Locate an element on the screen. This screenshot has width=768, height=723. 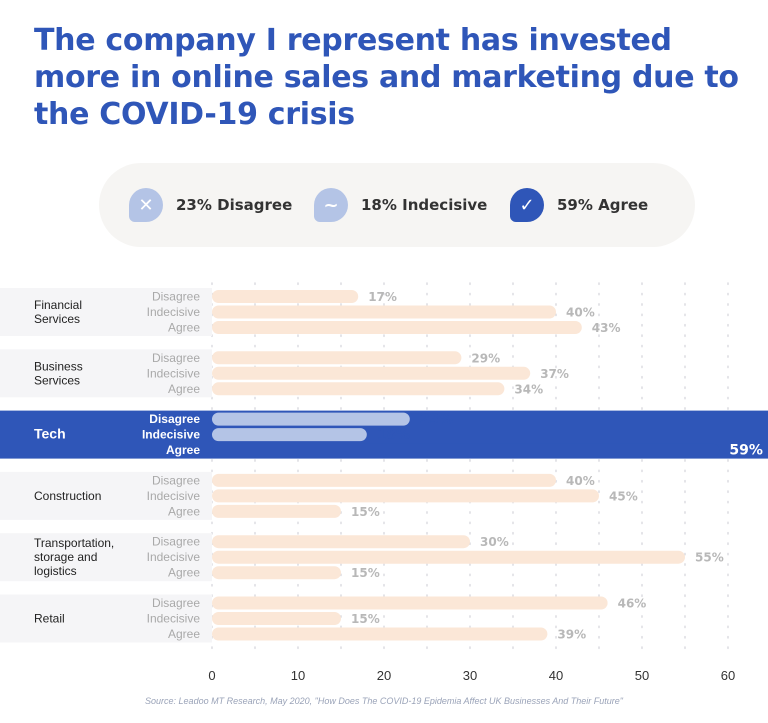
data-label: 55% is located at coordinates (709, 558).